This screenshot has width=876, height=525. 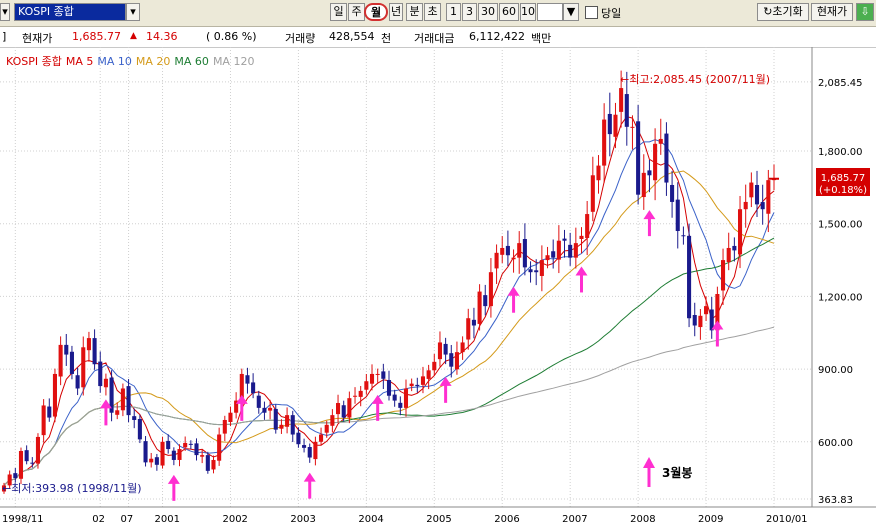 What do you see at coordinates (840, 152) in the screenshot?
I see `y-tick-label: 1,800.00` at bounding box center [840, 152].